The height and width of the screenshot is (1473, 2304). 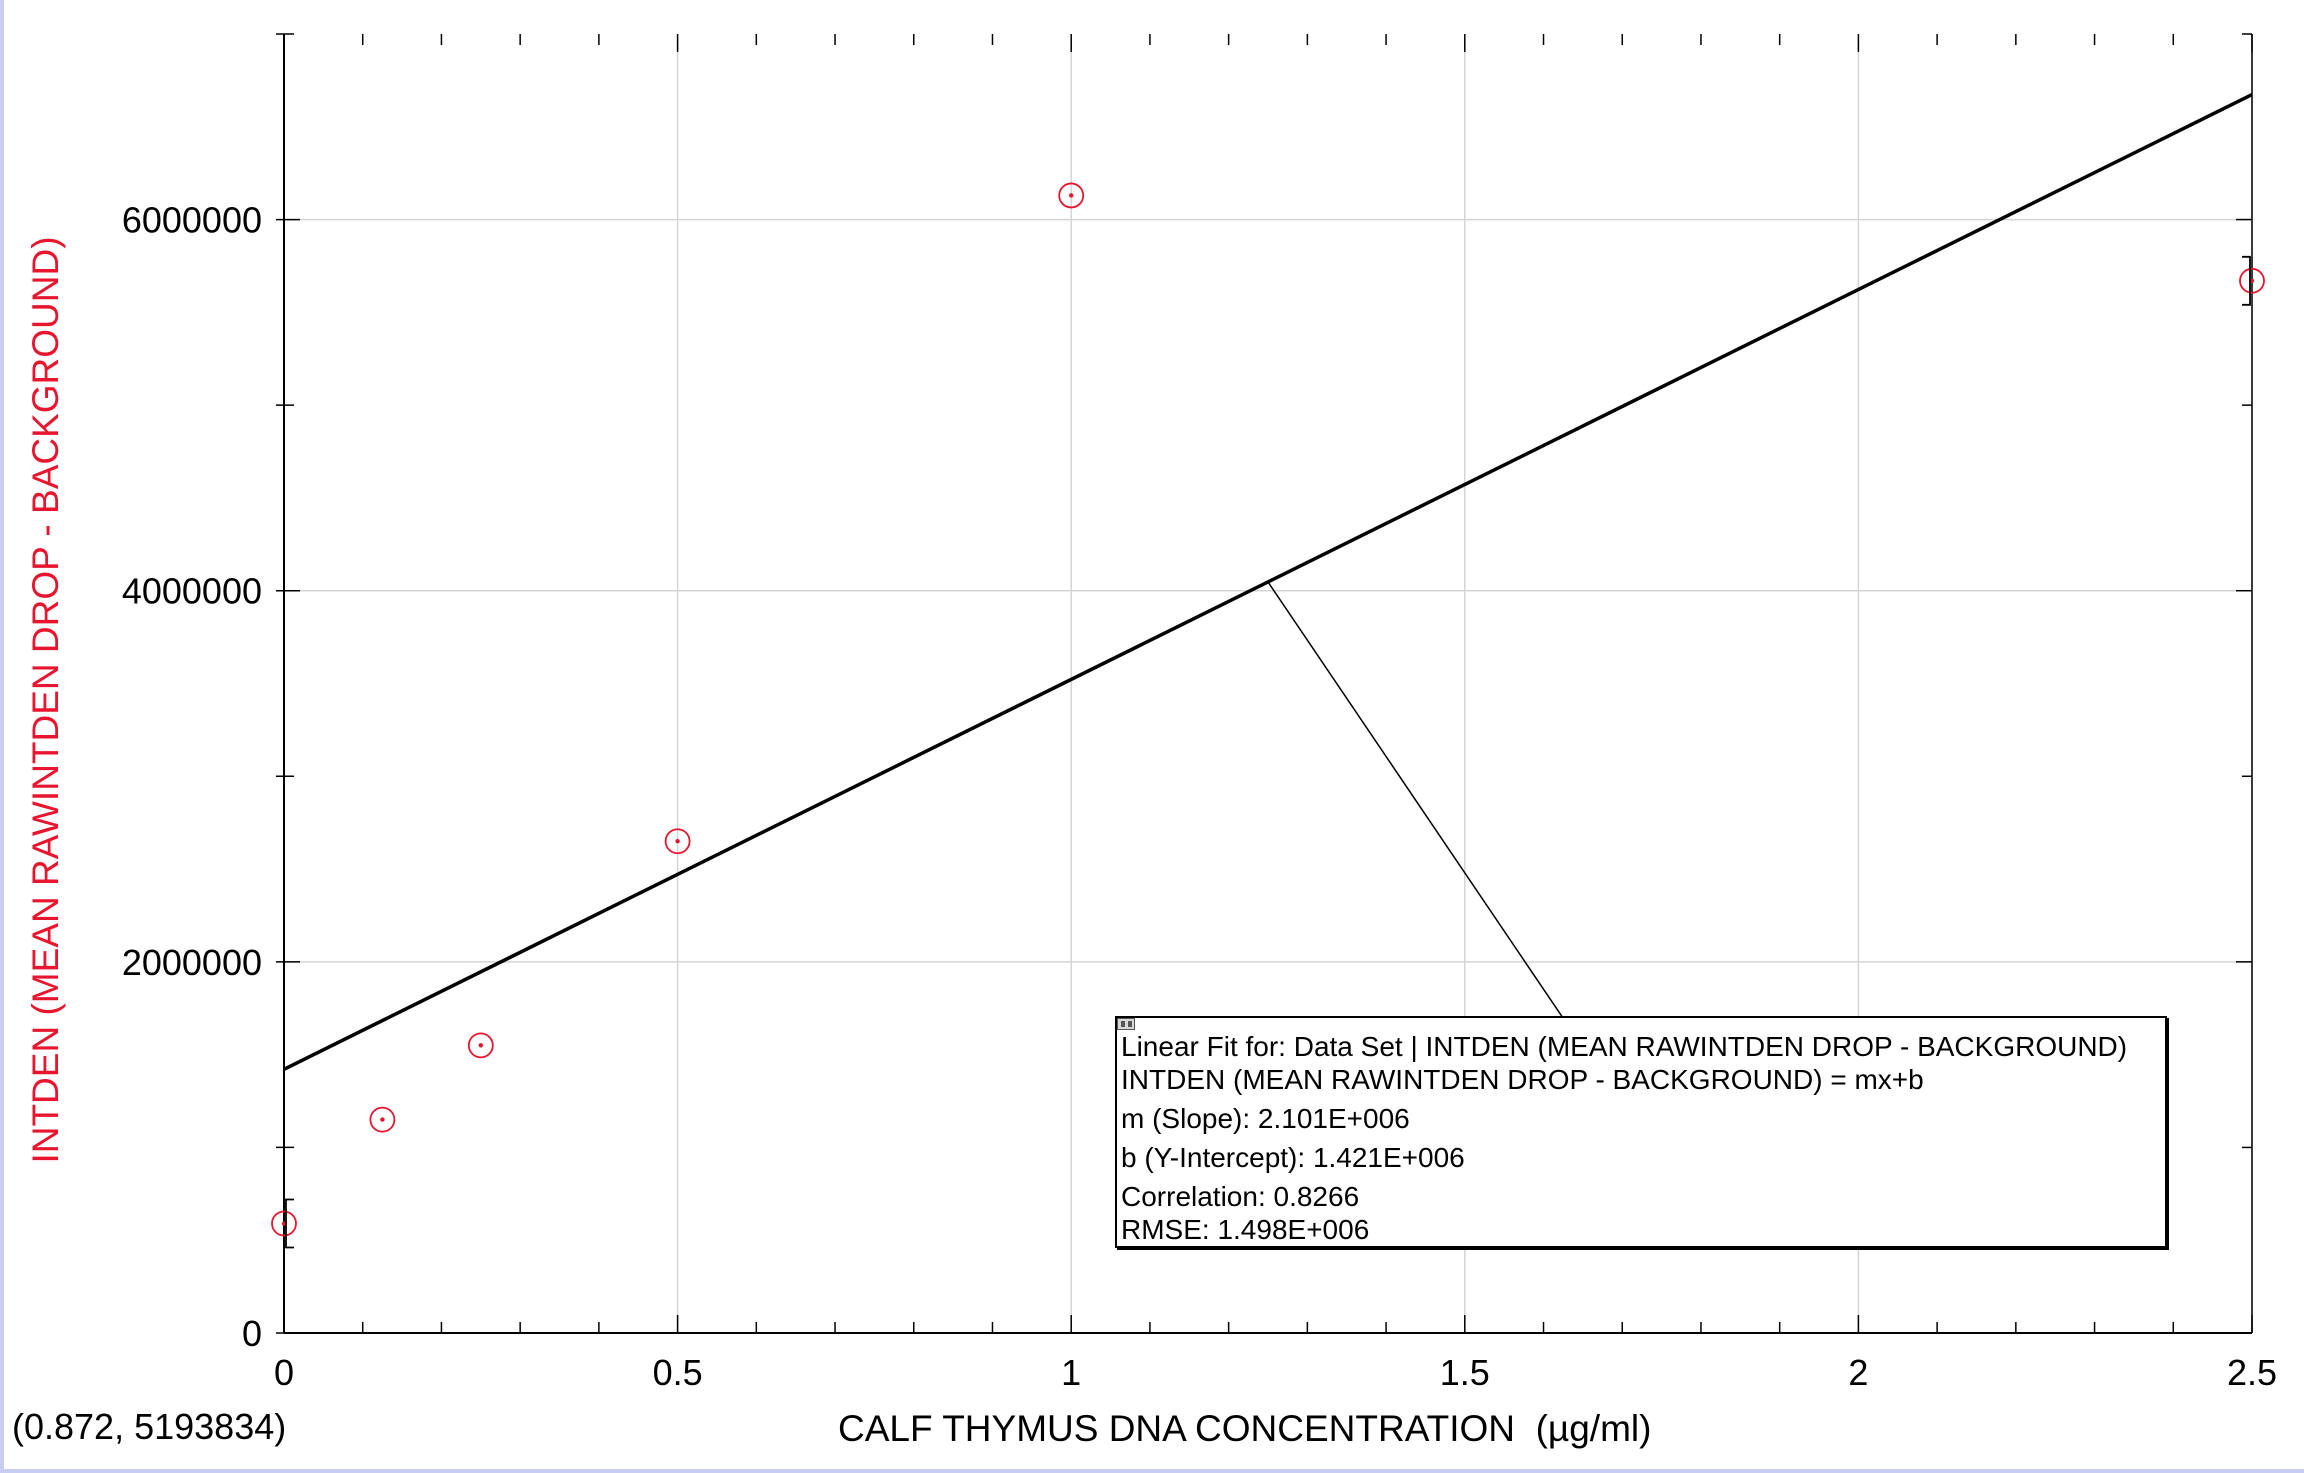 I want to click on x-tick-label: 0, so click(x=284, y=1372).